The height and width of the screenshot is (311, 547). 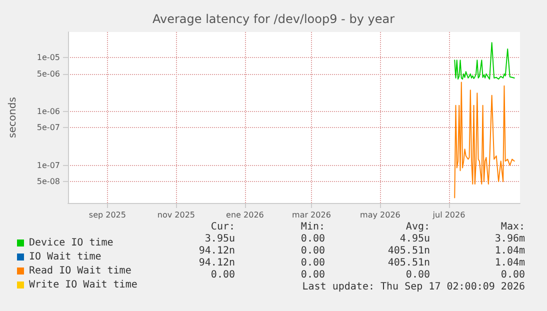 What do you see at coordinates (48, 165) in the screenshot?
I see `y-tick-label: 1e-07` at bounding box center [48, 165].